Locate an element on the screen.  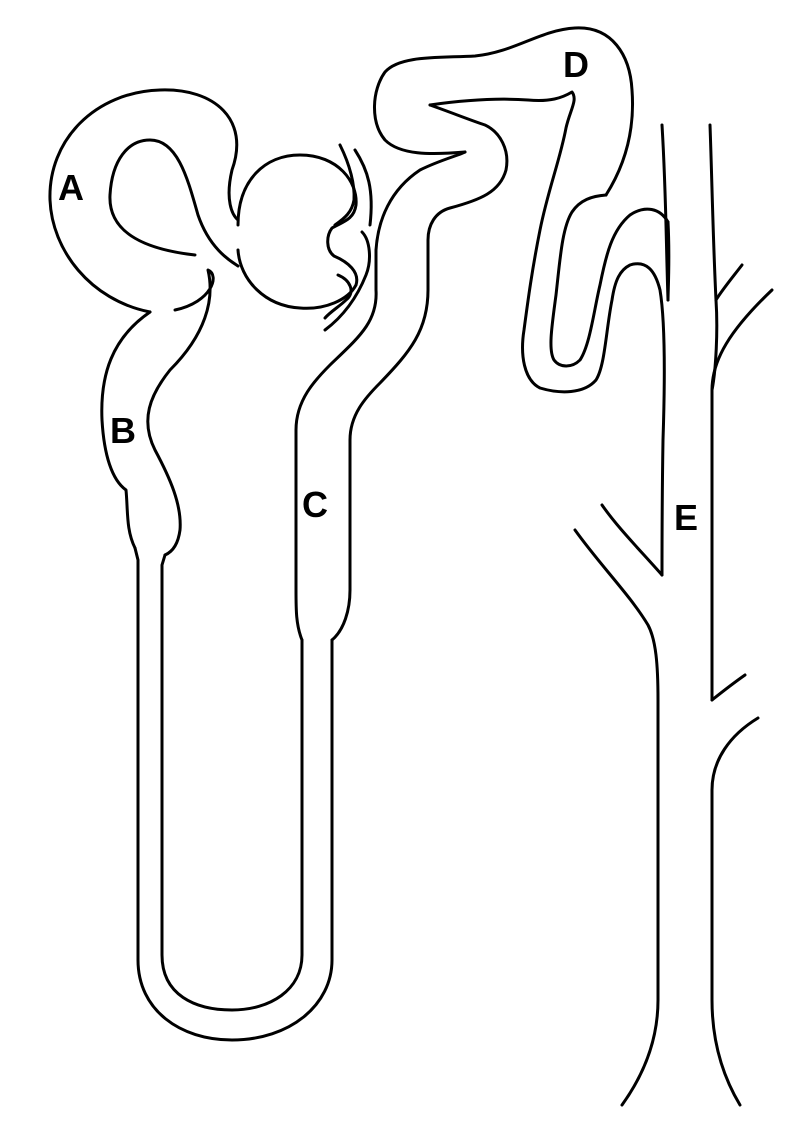
collecting-duct-right-wall is located at coordinates (713, 412).